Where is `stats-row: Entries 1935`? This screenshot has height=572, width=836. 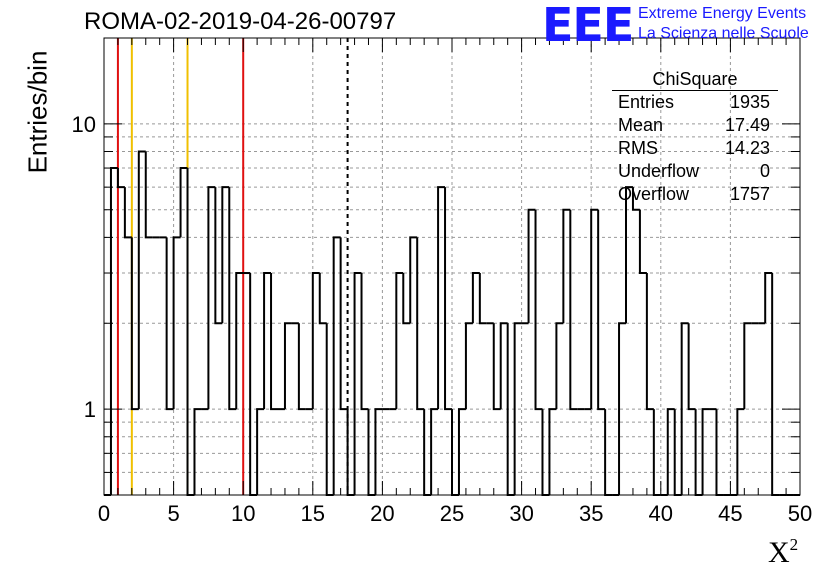 stats-row: Entries 1935 is located at coordinates (695, 102).